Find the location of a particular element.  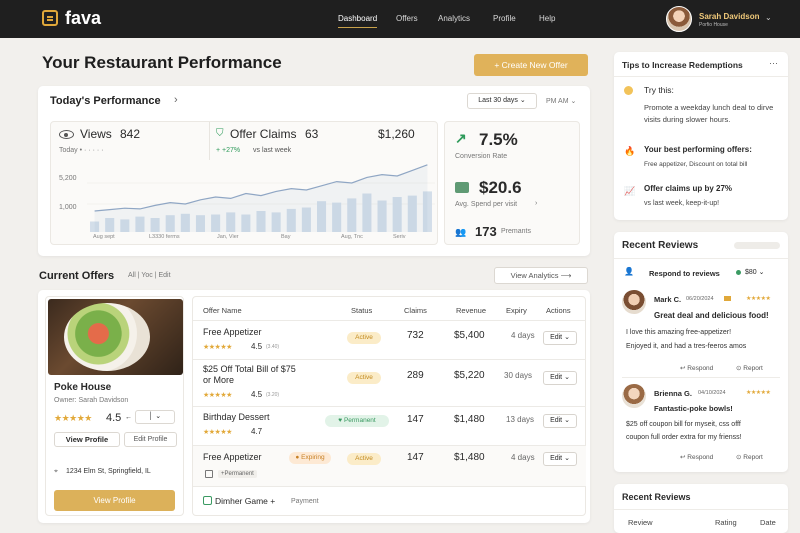

claims-label: Offer Claims is located at coordinates (263, 134).